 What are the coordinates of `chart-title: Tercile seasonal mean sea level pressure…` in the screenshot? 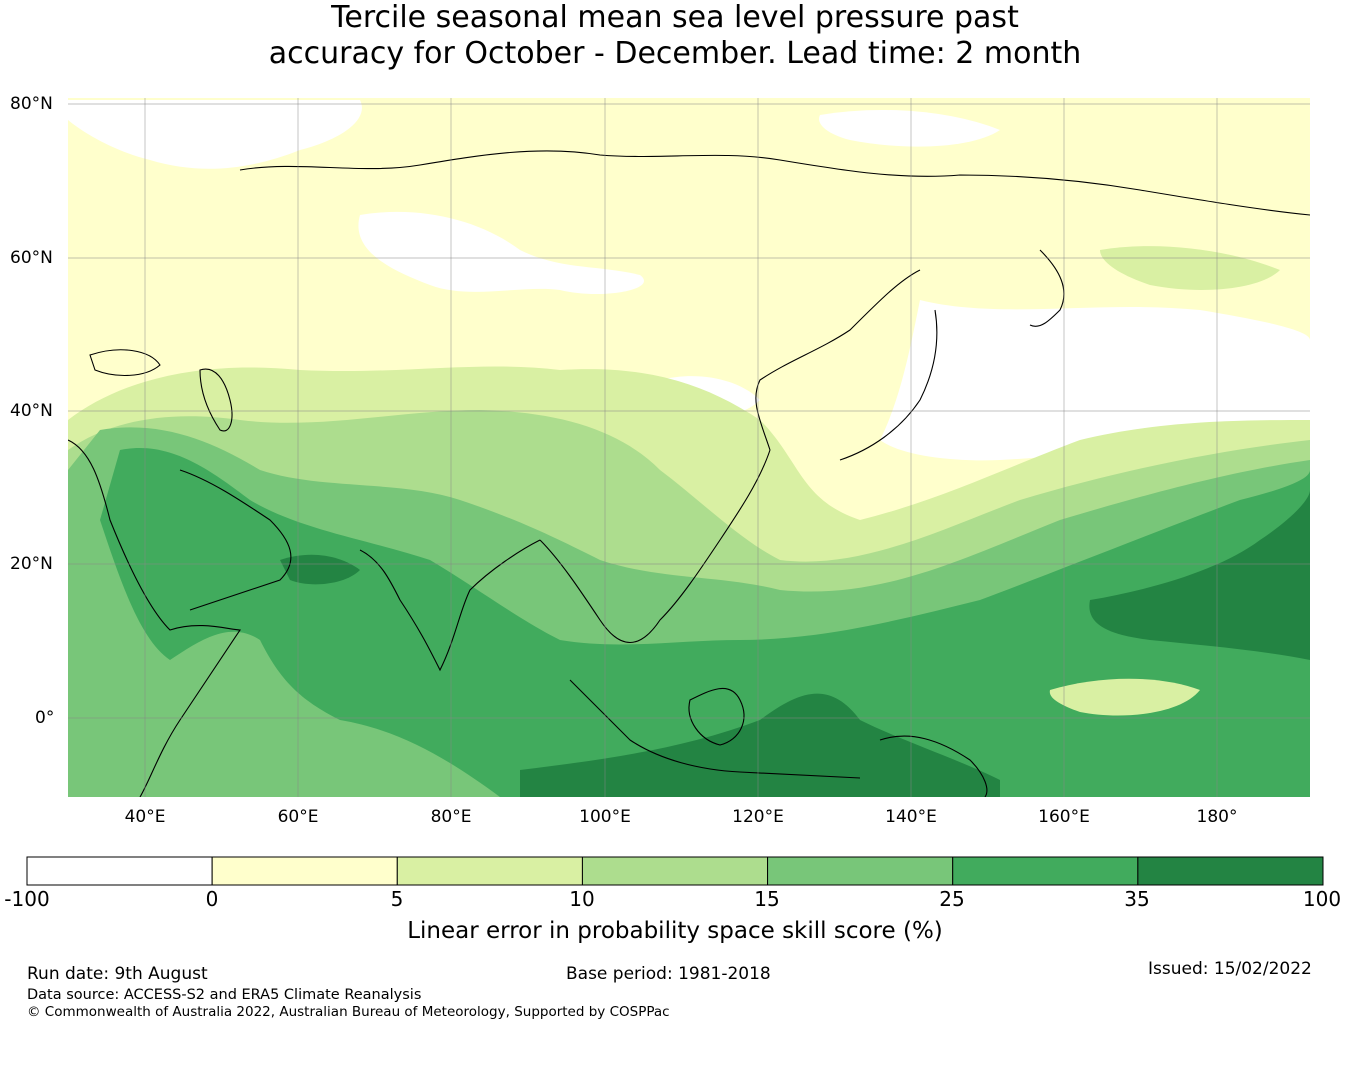 It's located at (675, 36).